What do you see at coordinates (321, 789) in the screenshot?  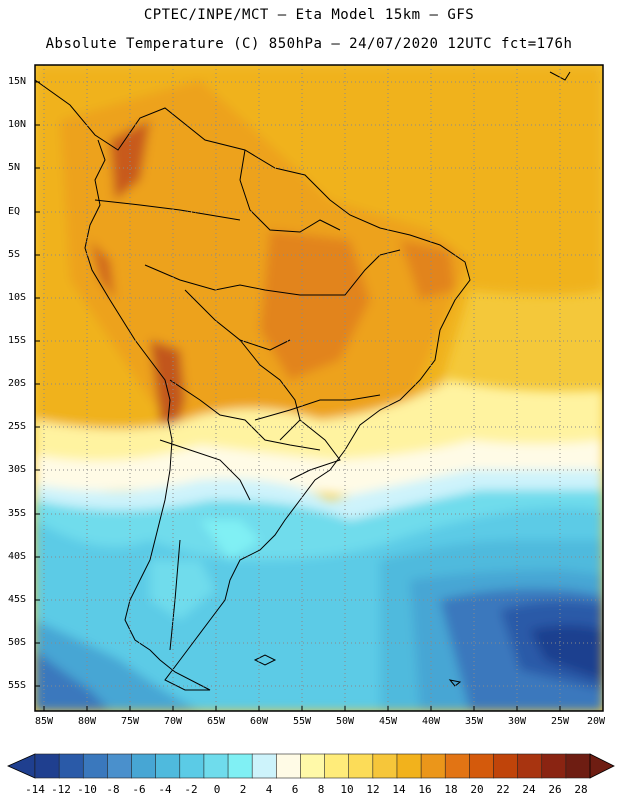 I see `colorbar-label: 8` at bounding box center [321, 789].